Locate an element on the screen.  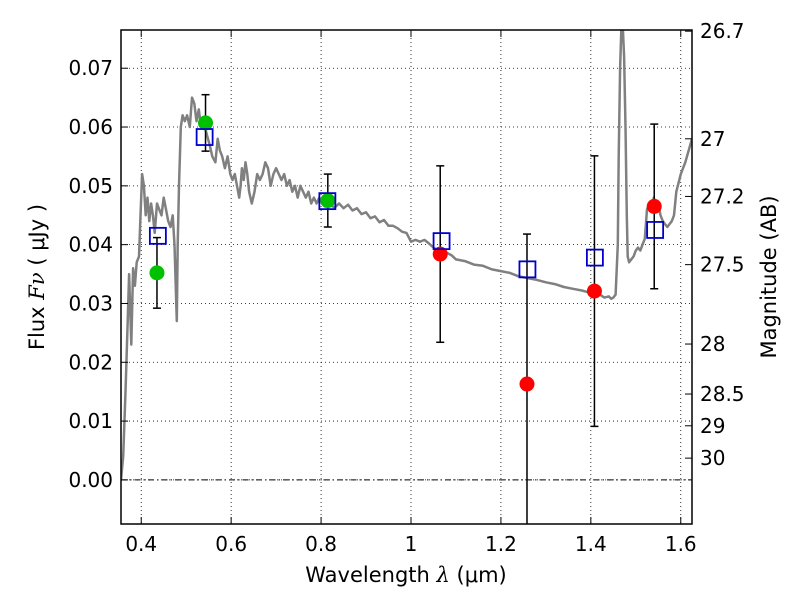
y-axis-ticks: 0.00 0.01 0.02 0.03 0.04 0.05 0.06 0.07 is located at coordinates (98, 274).